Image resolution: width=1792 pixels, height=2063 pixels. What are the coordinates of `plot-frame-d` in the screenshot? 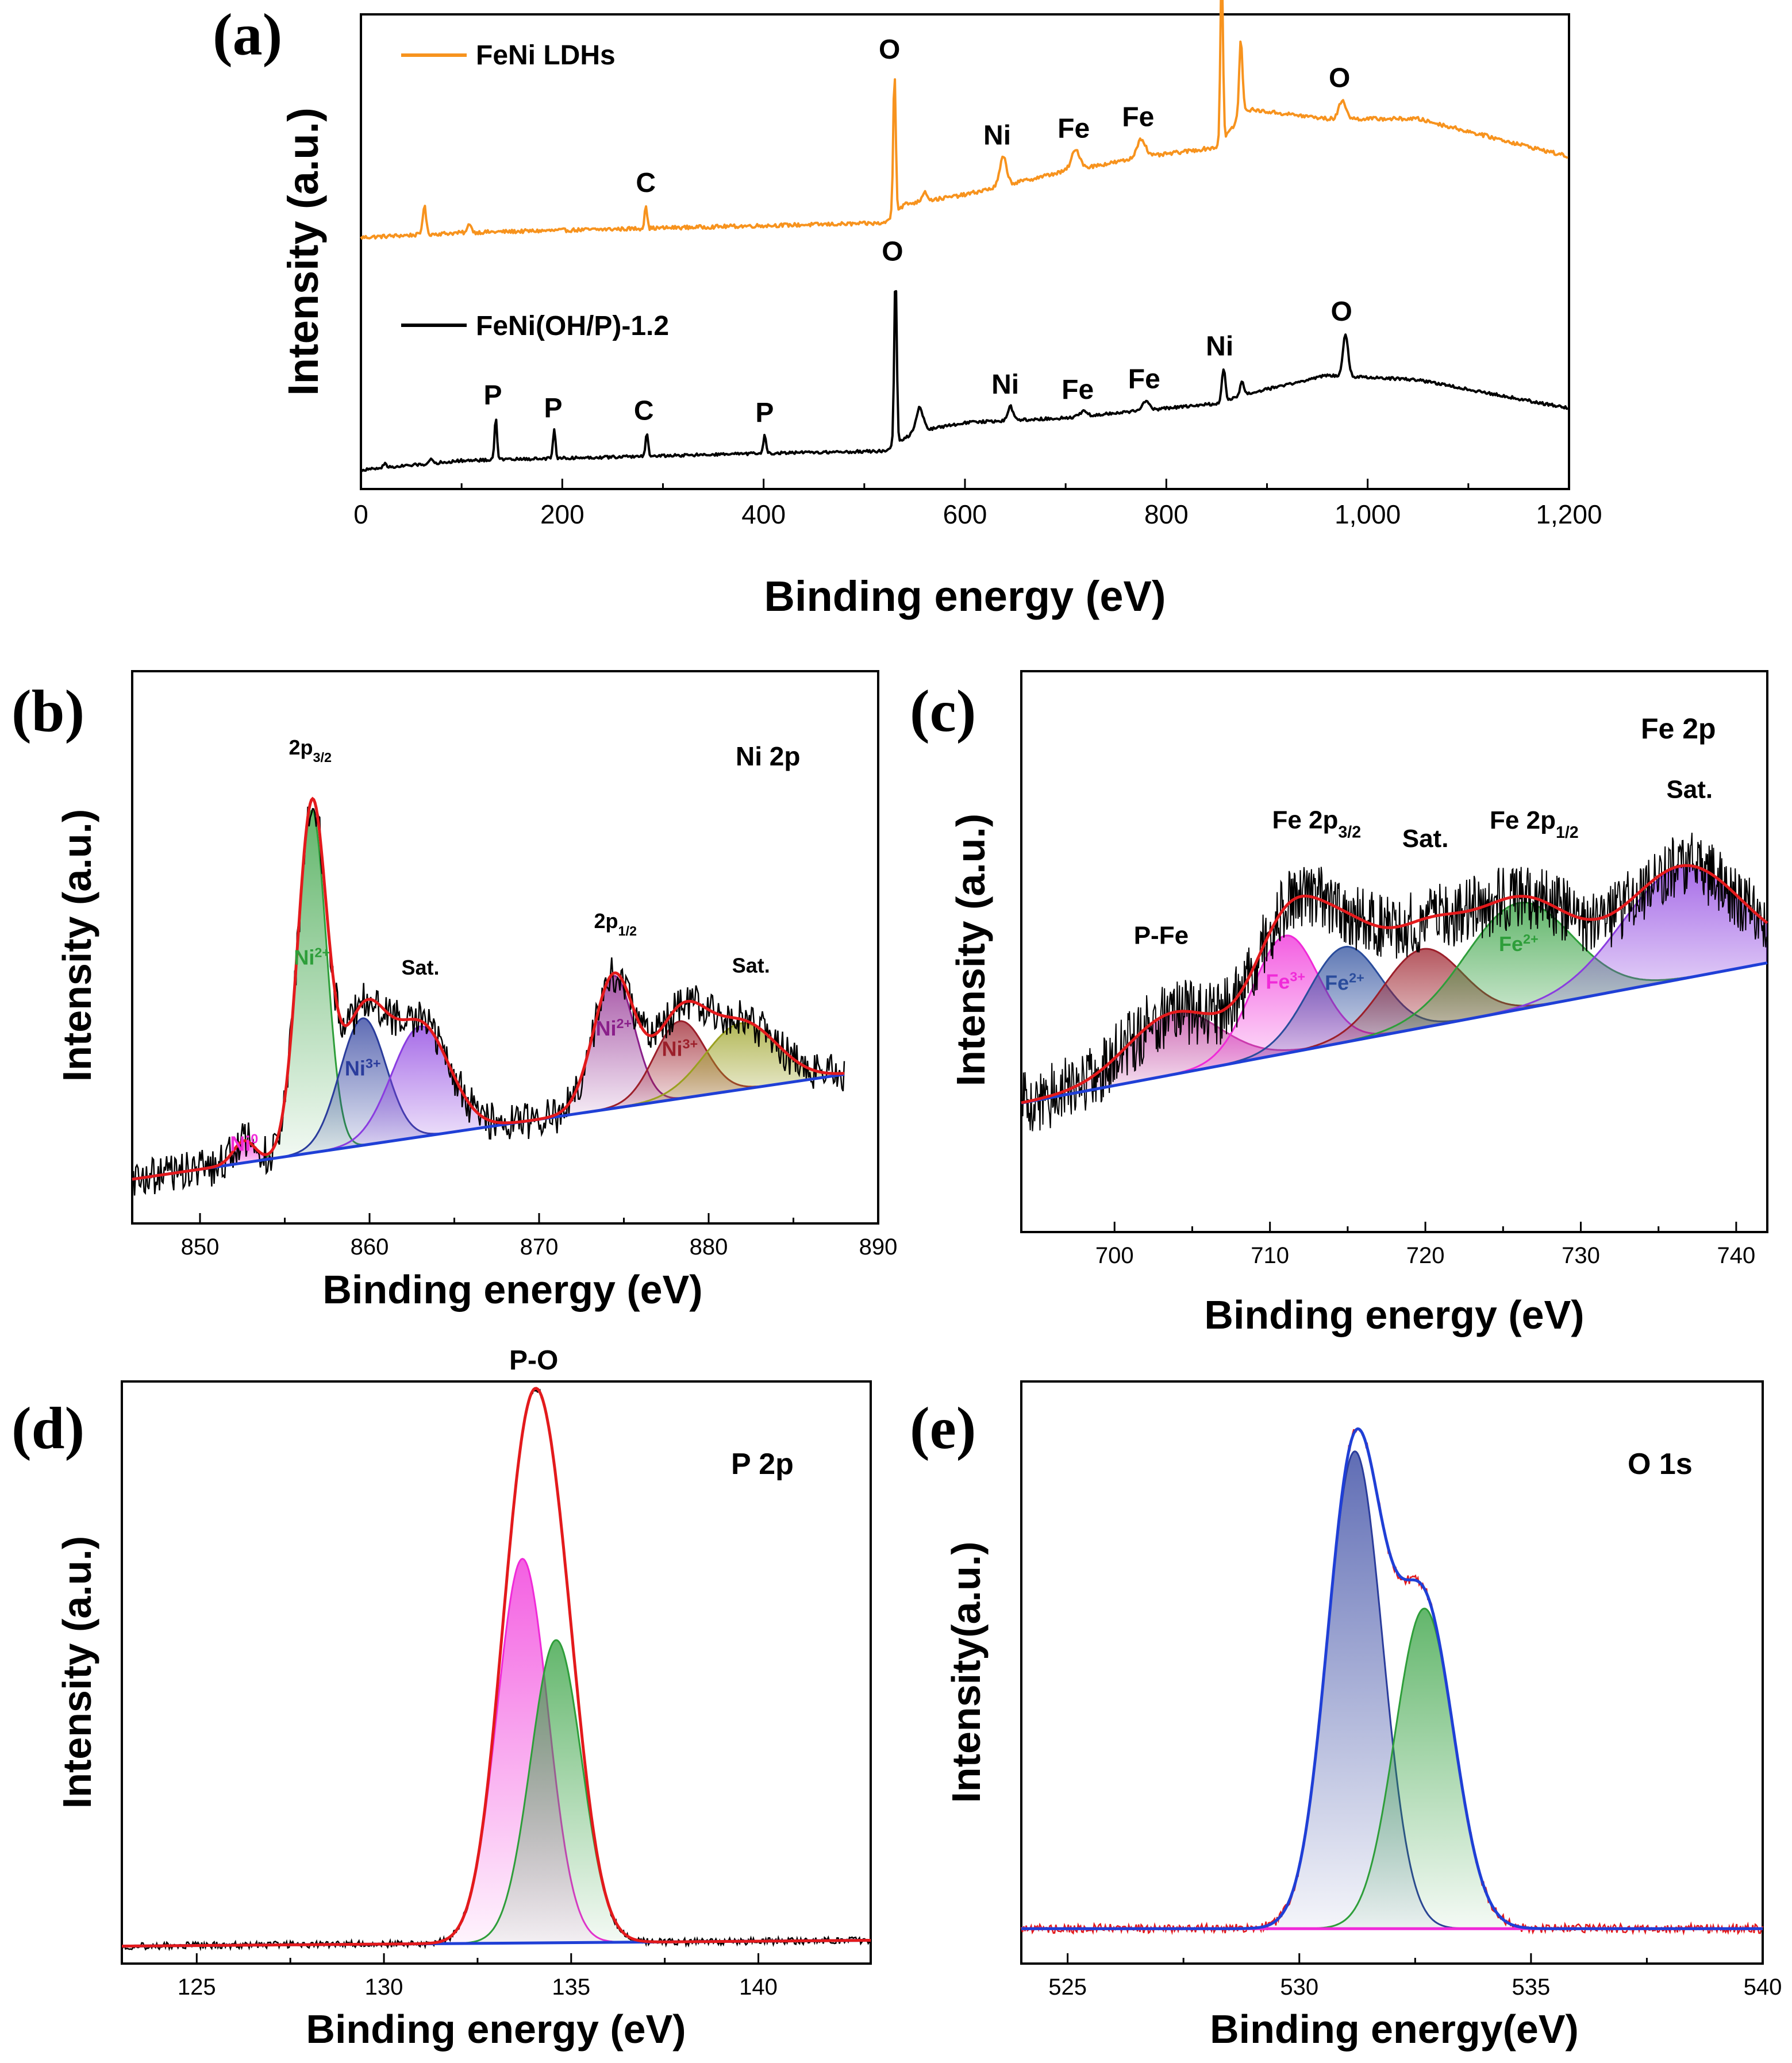 It's located at (496, 1672).